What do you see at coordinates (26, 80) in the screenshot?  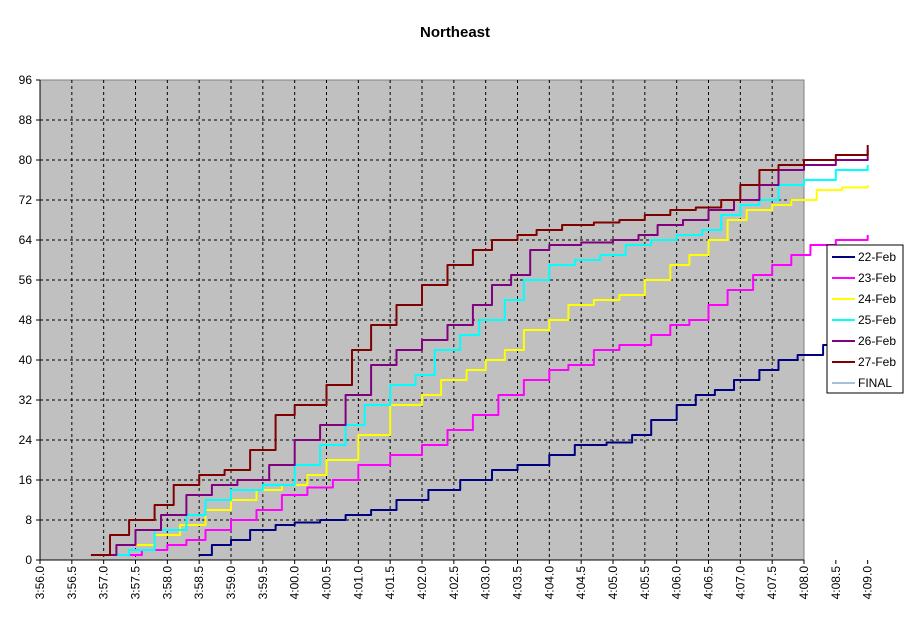 I see `y-tick-label: 96` at bounding box center [26, 80].